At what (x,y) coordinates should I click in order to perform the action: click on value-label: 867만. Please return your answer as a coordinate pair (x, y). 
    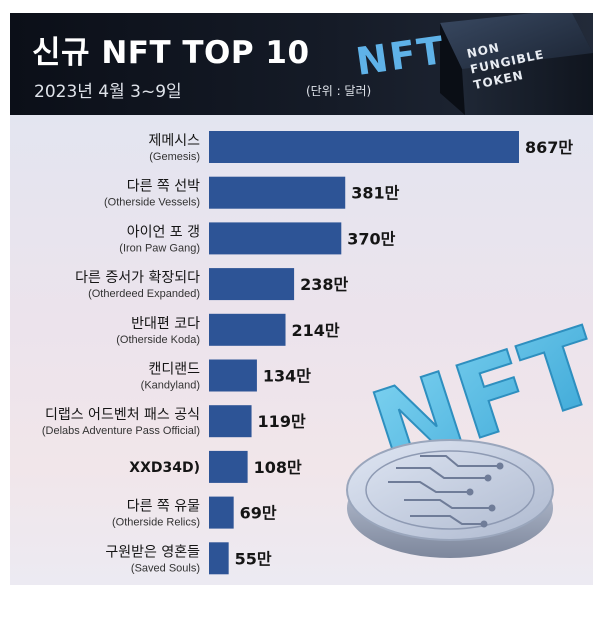
    Looking at the image, I should click on (549, 147).